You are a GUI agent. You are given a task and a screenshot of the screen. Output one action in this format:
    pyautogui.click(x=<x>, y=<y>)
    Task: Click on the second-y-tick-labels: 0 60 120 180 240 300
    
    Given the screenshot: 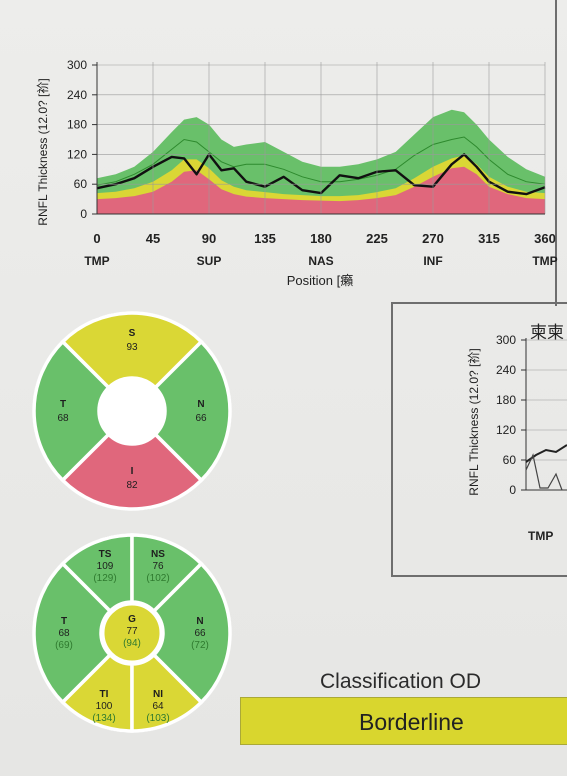 What is the action you would take?
    pyautogui.click(x=506, y=415)
    